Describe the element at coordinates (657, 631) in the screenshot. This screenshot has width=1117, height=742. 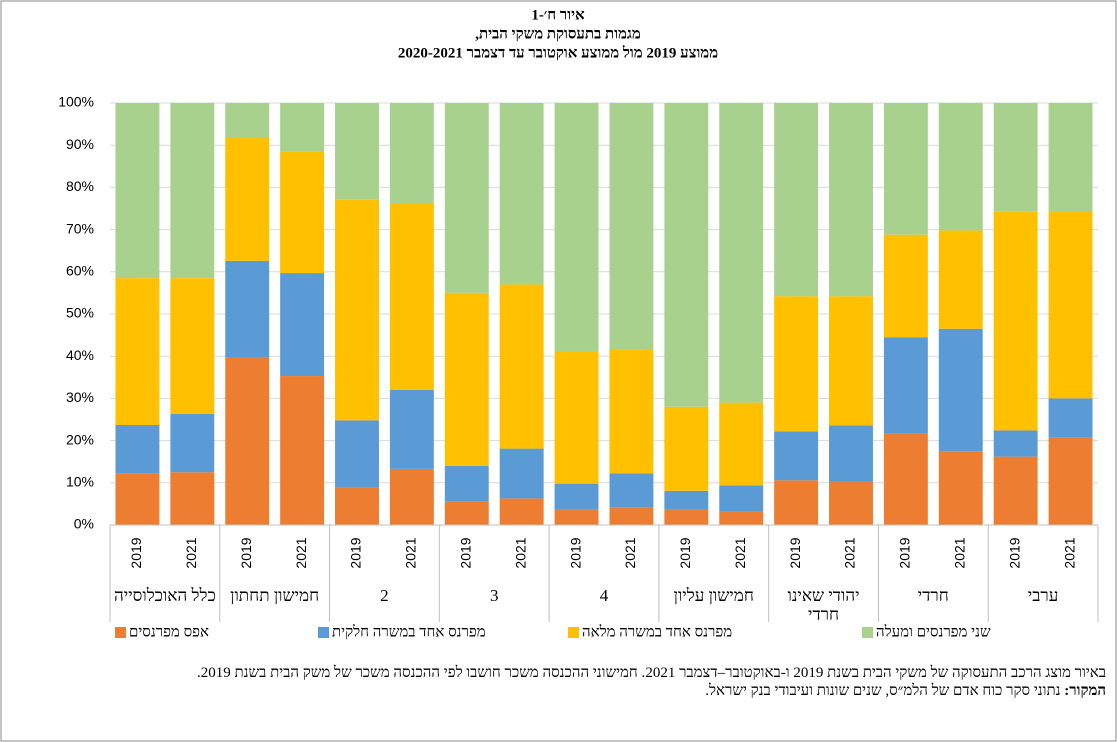
I see `legend-label: מפרנס אחד במשרה מלאה` at that location.